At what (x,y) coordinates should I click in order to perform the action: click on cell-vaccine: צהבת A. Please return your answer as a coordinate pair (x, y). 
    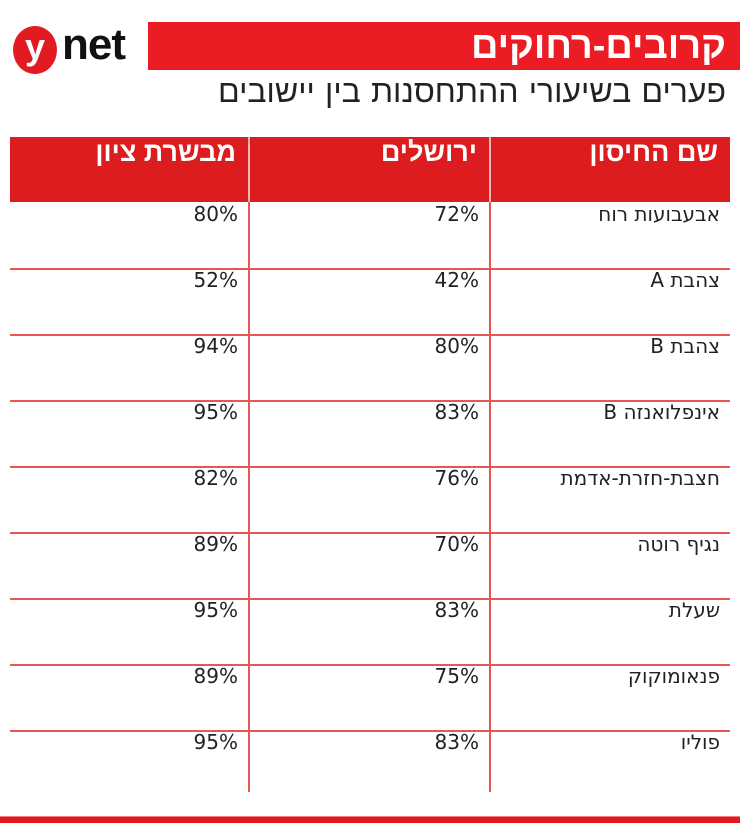
    Looking at the image, I should click on (685, 280).